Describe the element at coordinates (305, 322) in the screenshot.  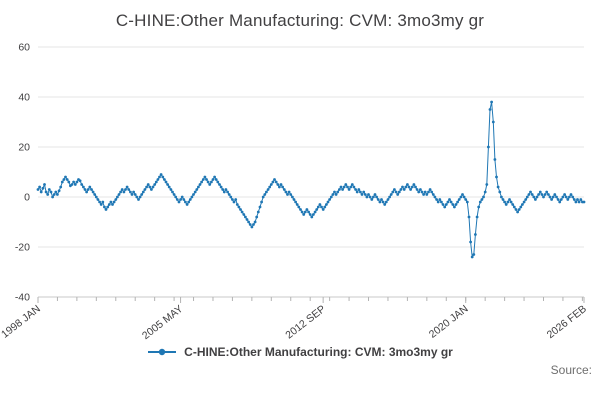
I see `x-axis-tick-label: 2012 SEP` at that location.